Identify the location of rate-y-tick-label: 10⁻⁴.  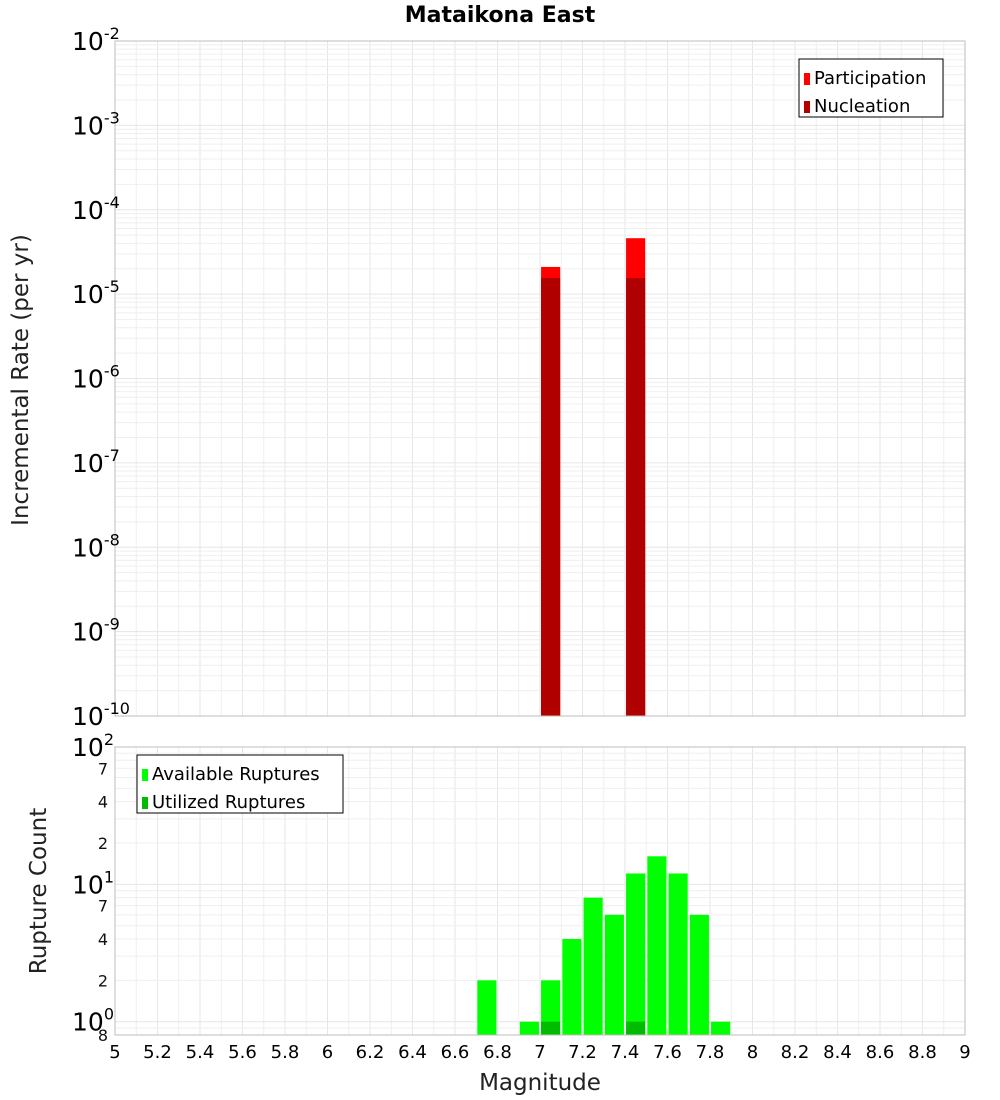
(96, 209).